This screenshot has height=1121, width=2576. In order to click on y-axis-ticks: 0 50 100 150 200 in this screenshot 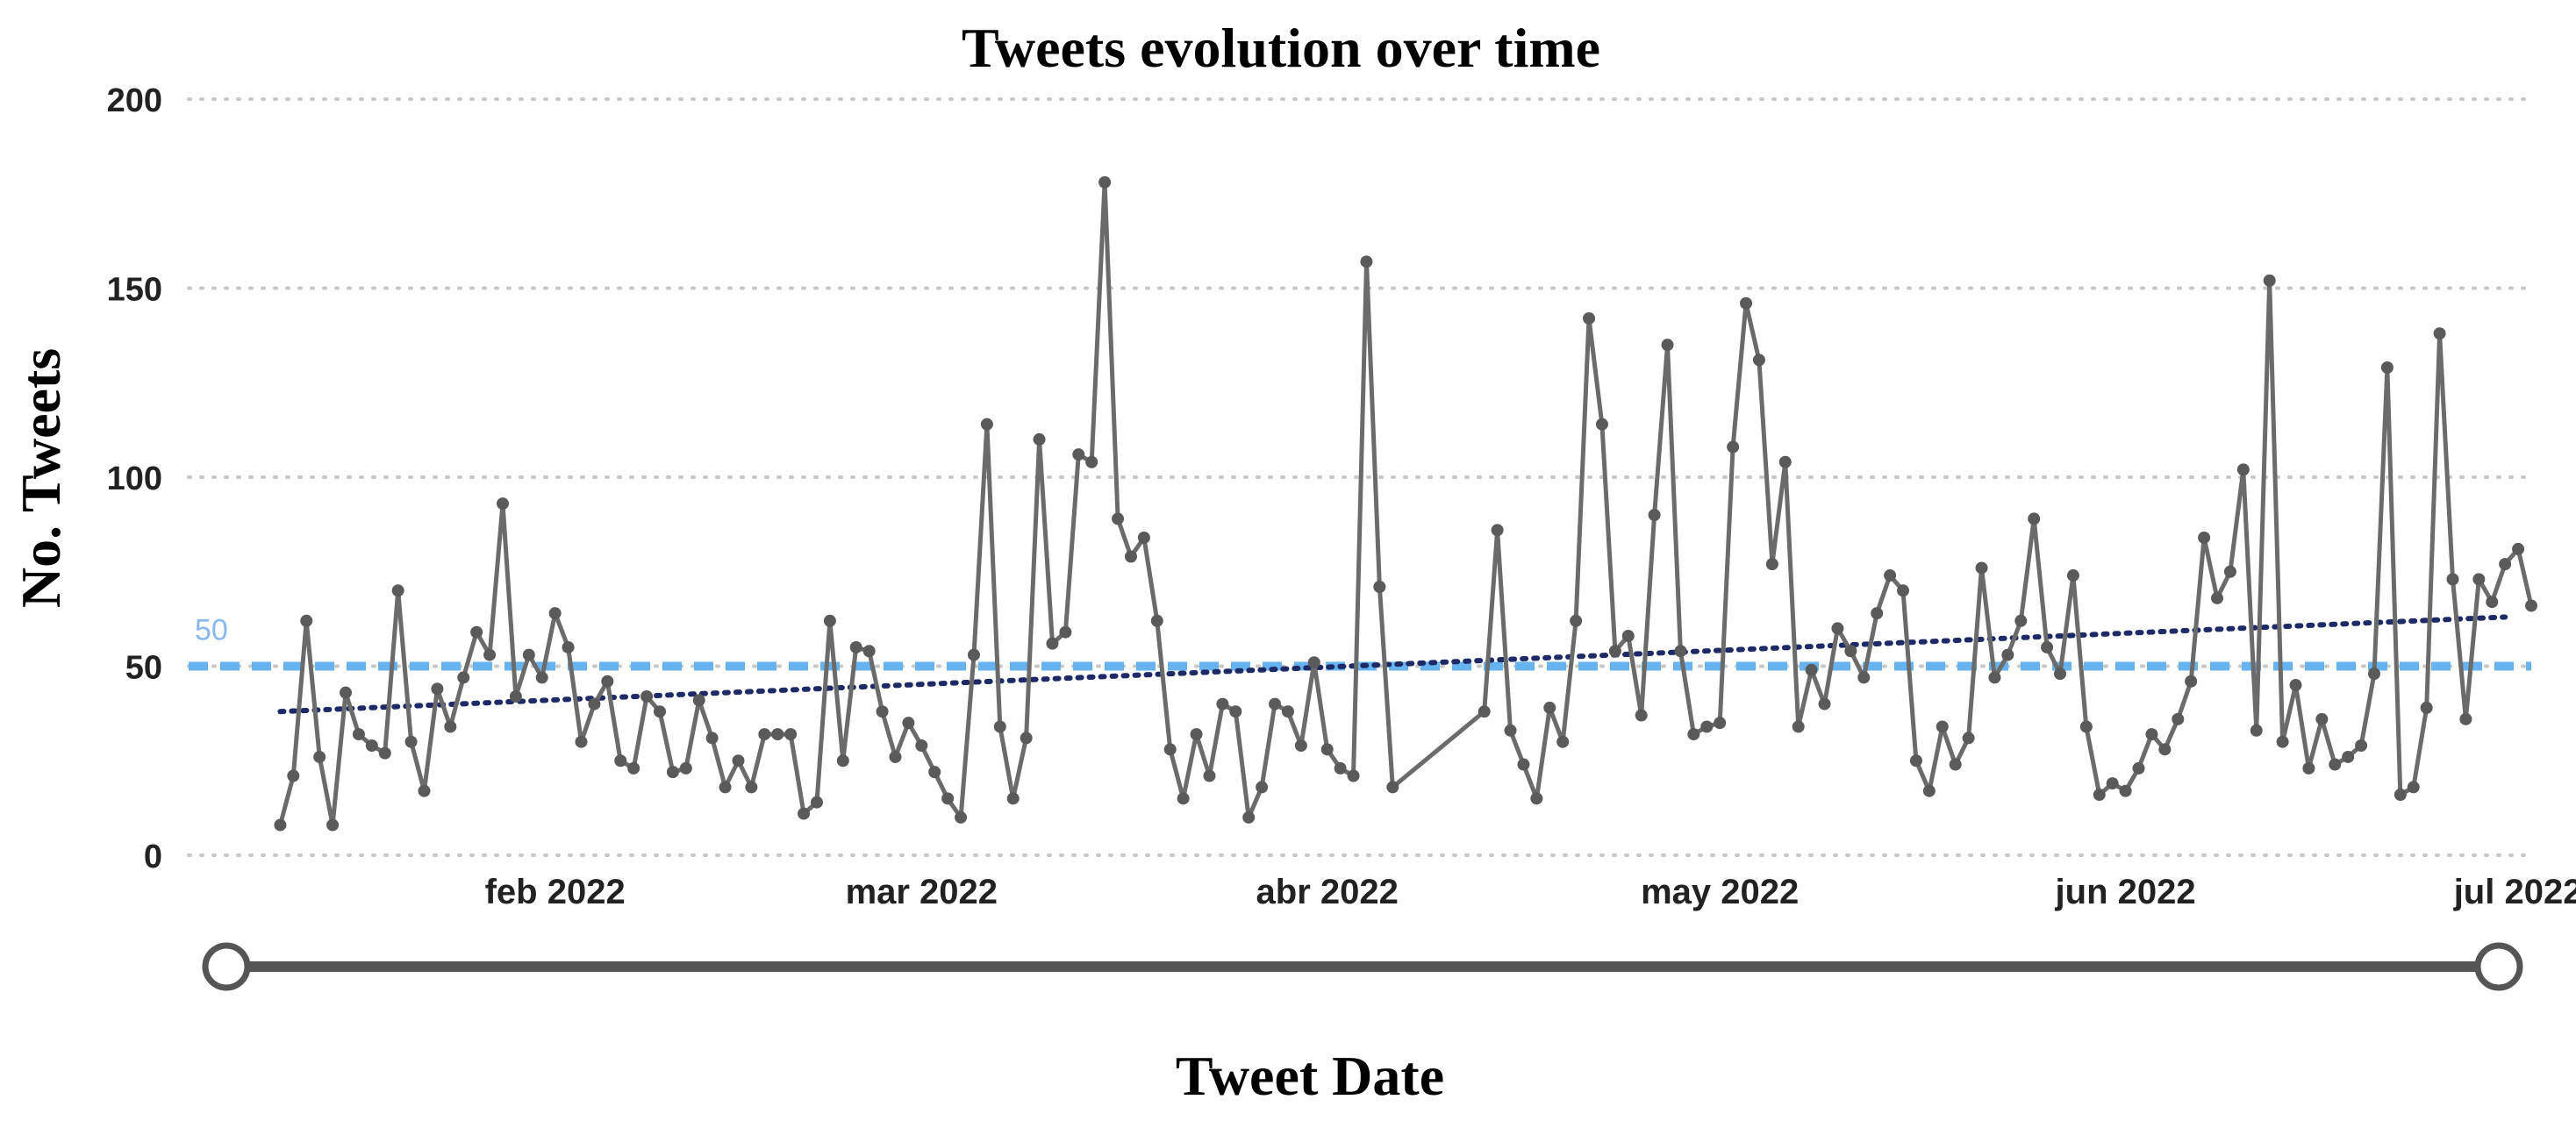, I will do `click(134, 478)`.